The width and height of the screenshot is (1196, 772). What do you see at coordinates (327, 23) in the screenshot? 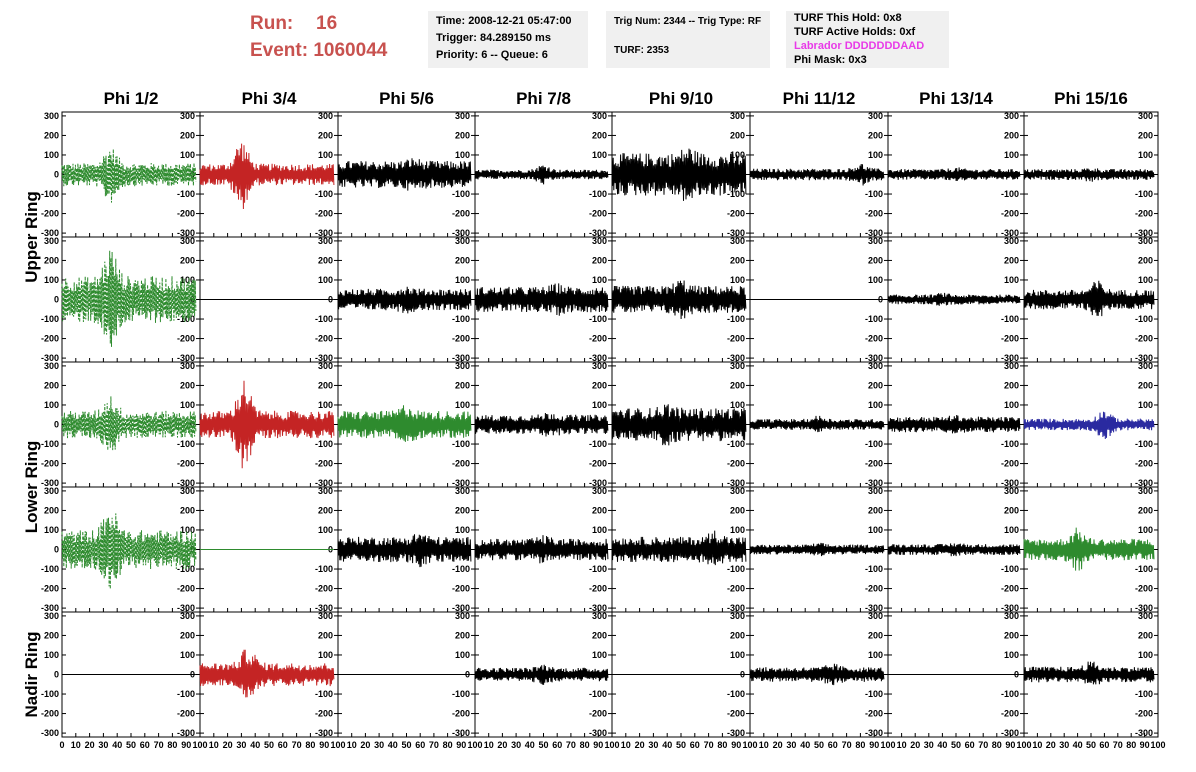
I see `run-value: 16` at bounding box center [327, 23].